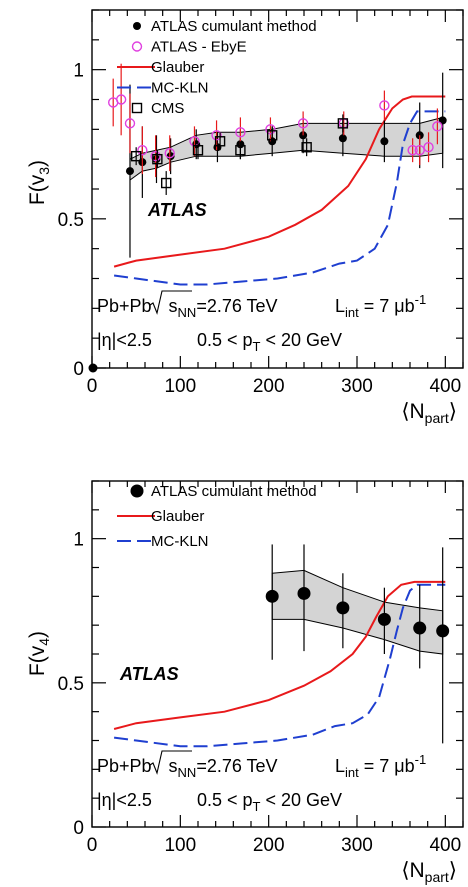  I want to click on data-point-origin, so click(93, 368).